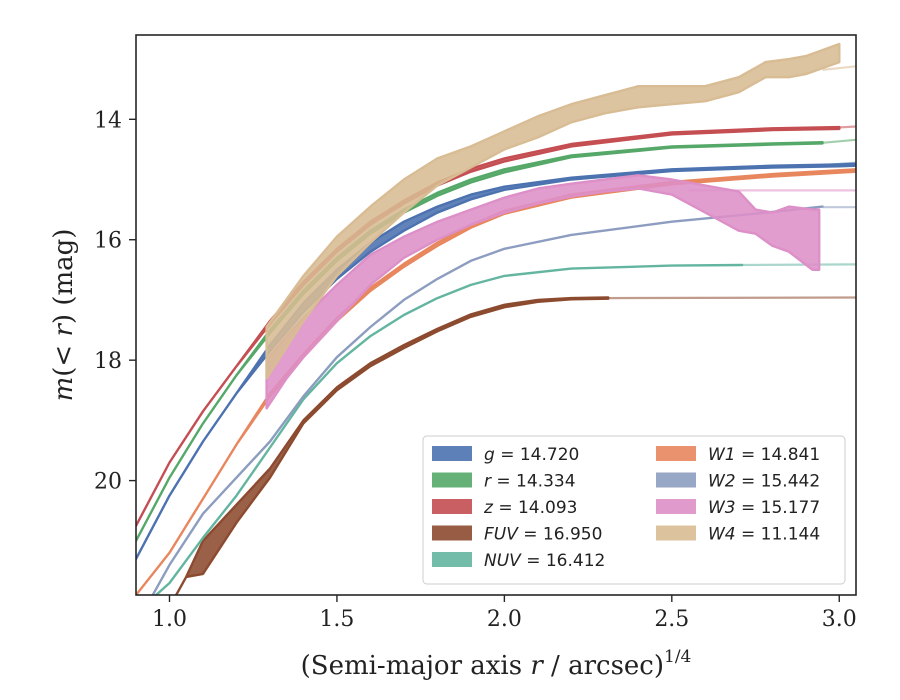 This screenshot has width=900, height=700. Describe the element at coordinates (336, 619) in the screenshot. I see `x-tick-label: 1.5` at that location.